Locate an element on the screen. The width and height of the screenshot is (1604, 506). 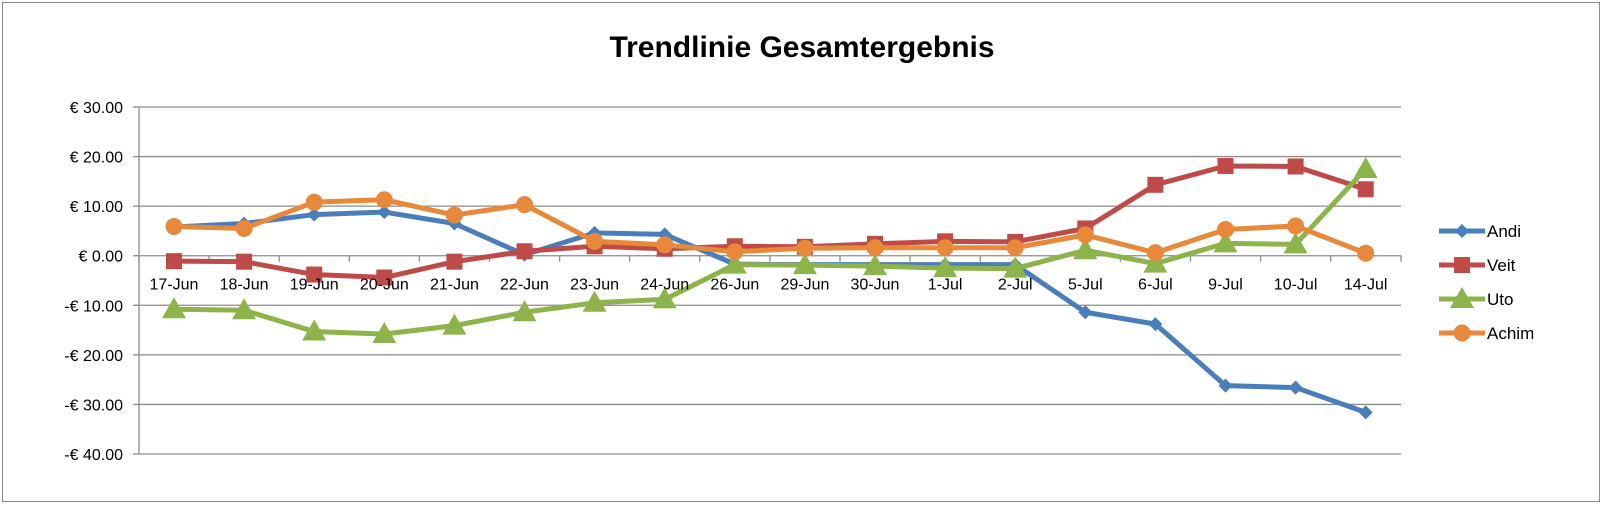
series-line is located at coordinates (770, 226).